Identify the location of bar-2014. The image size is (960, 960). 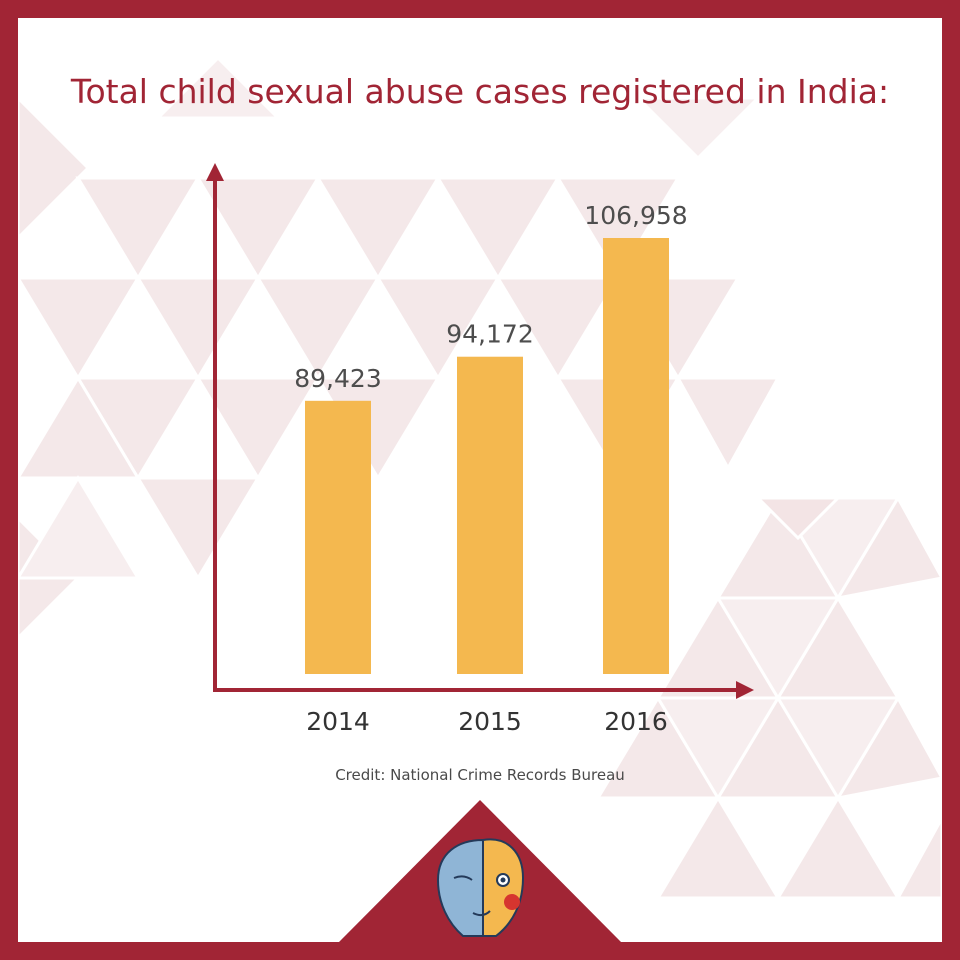
(338, 537).